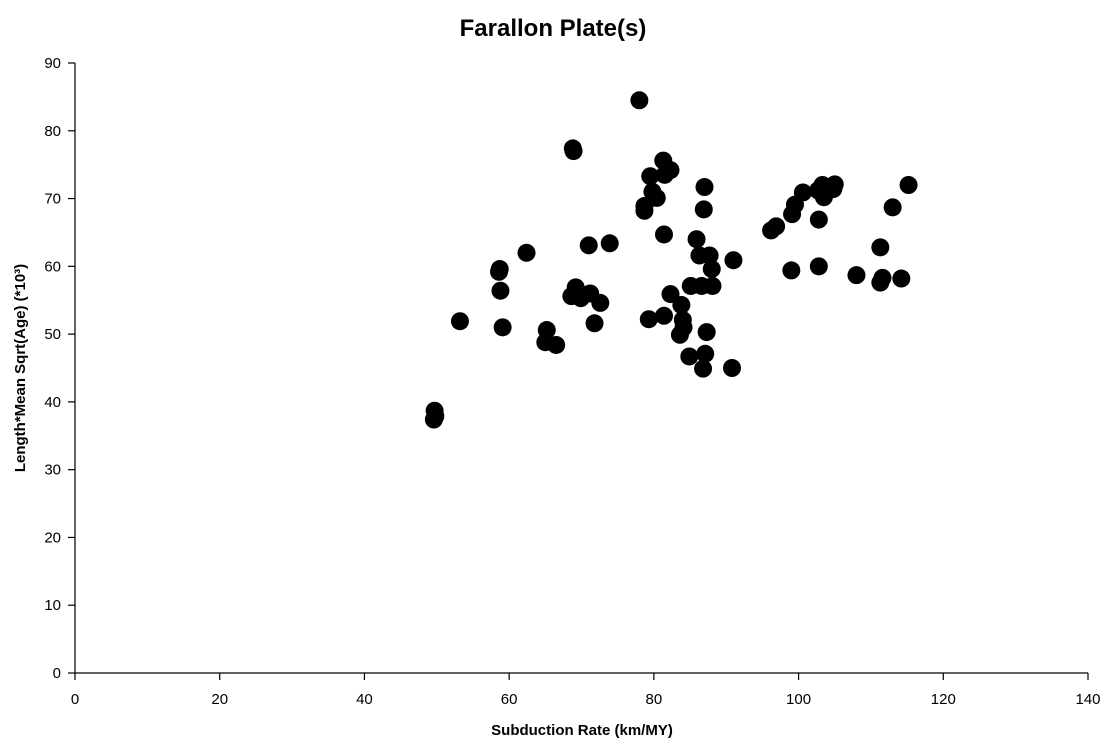 This screenshot has width=1110, height=744. Describe the element at coordinates (57, 673) in the screenshot. I see `y-tick-label: 0` at that location.